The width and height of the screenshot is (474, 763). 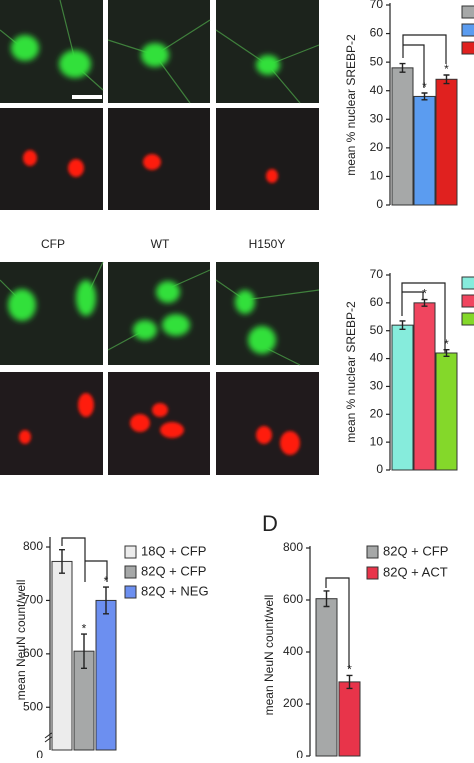 What do you see at coordinates (270, 523) in the screenshot?
I see `panel-label: D` at bounding box center [270, 523].